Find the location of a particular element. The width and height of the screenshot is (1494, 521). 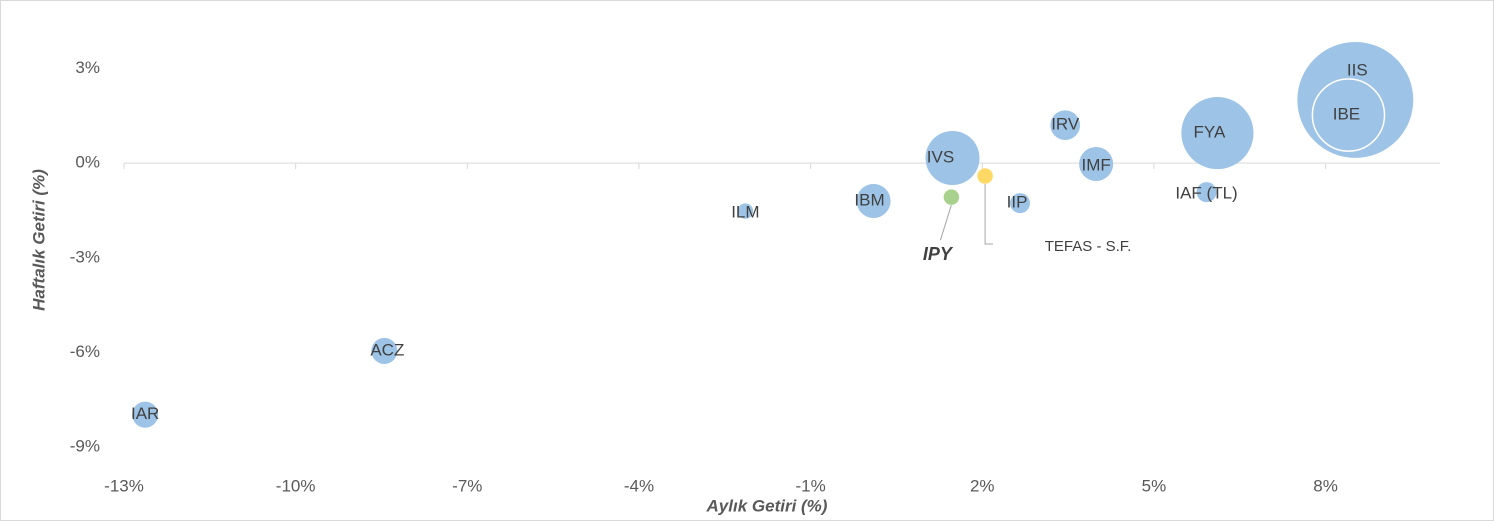

bubble-label: IBM is located at coordinates (869, 199).